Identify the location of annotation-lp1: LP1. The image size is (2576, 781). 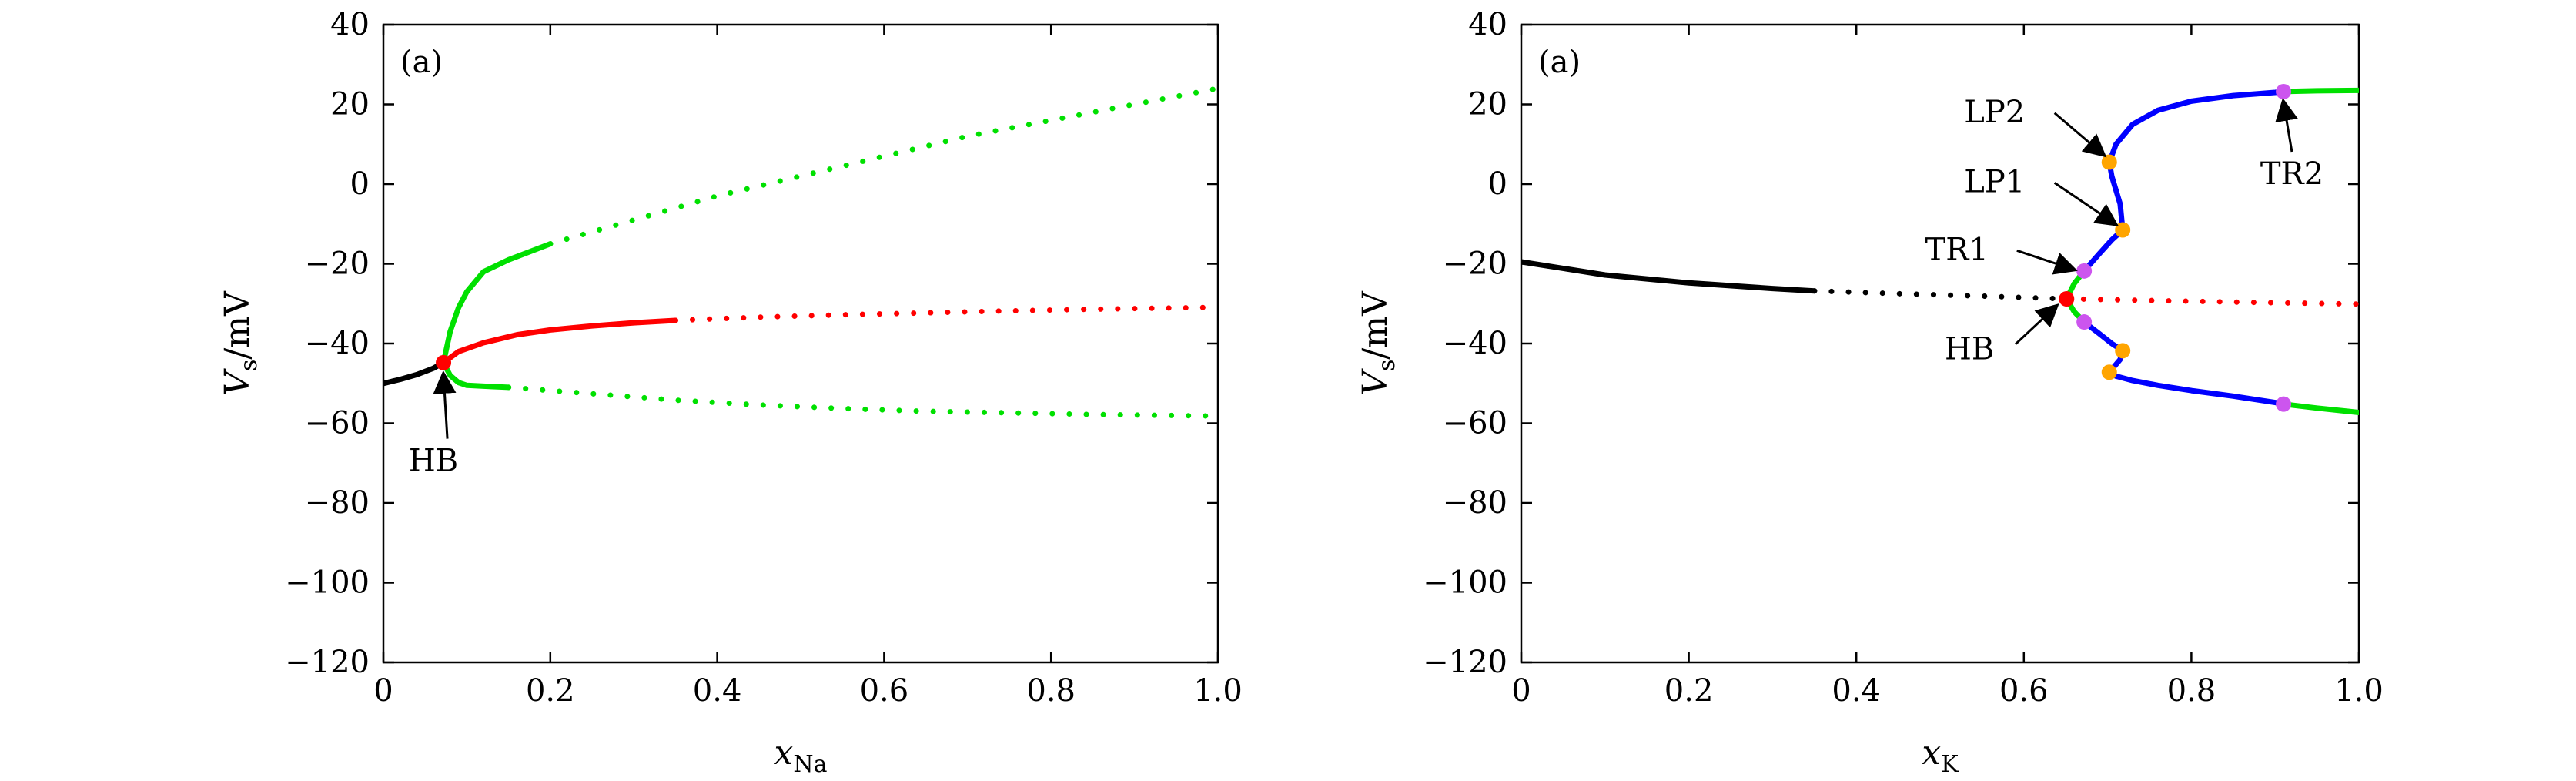
(1995, 182).